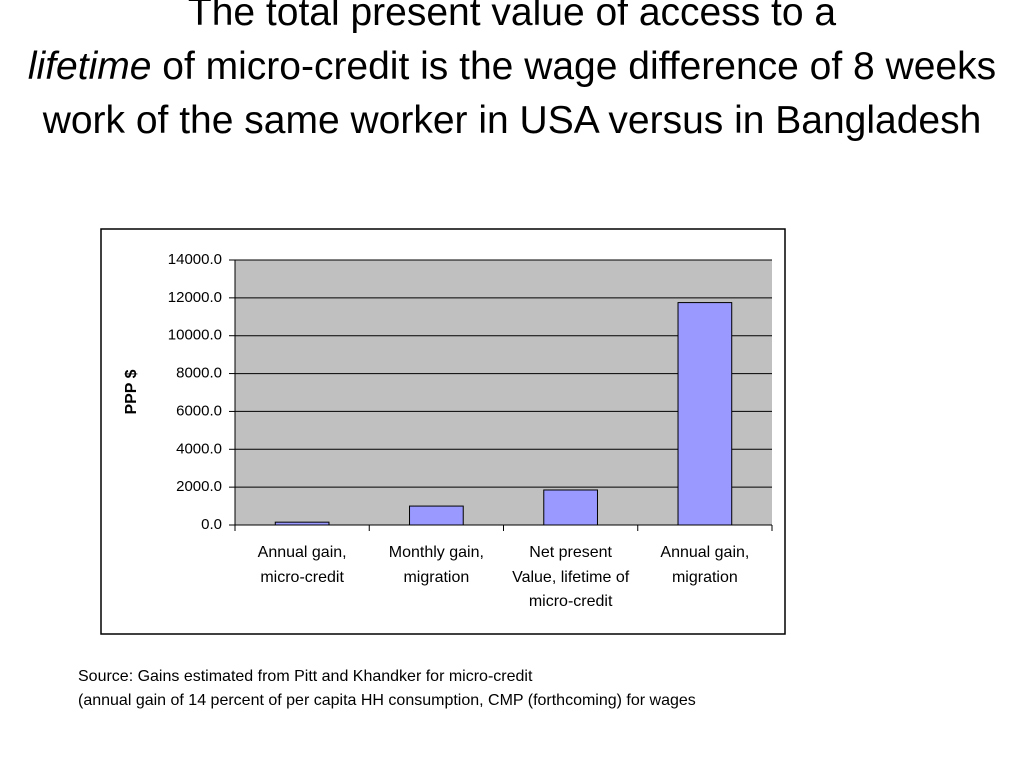  I want to click on y-tick-label: 6000.0, so click(199, 410).